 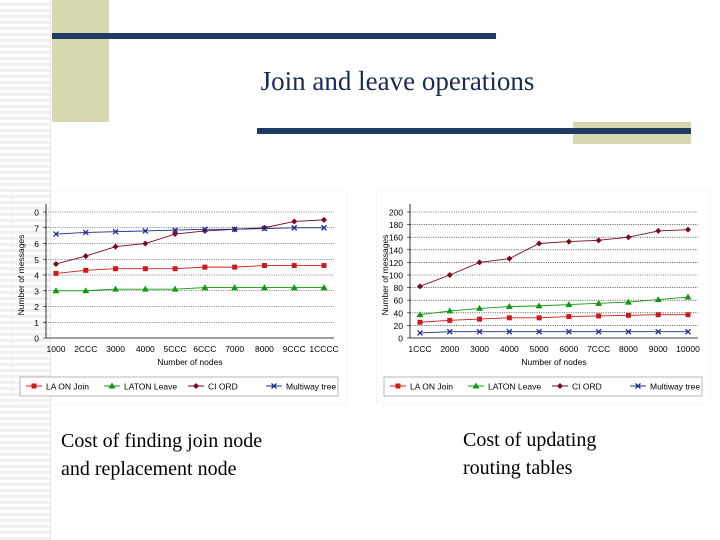 I want to click on x-tick-label: 5000, so click(x=539, y=349).